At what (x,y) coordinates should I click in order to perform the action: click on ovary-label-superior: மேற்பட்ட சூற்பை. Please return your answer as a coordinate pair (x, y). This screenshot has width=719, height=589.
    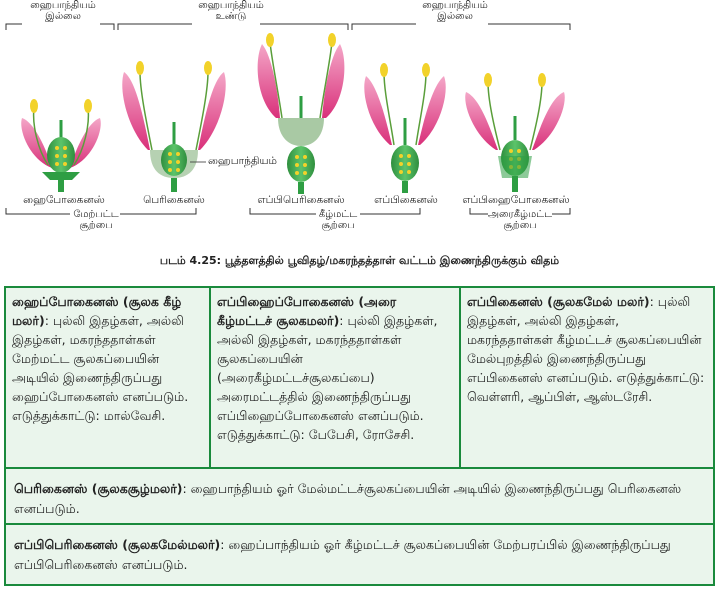
    Looking at the image, I should click on (96, 220).